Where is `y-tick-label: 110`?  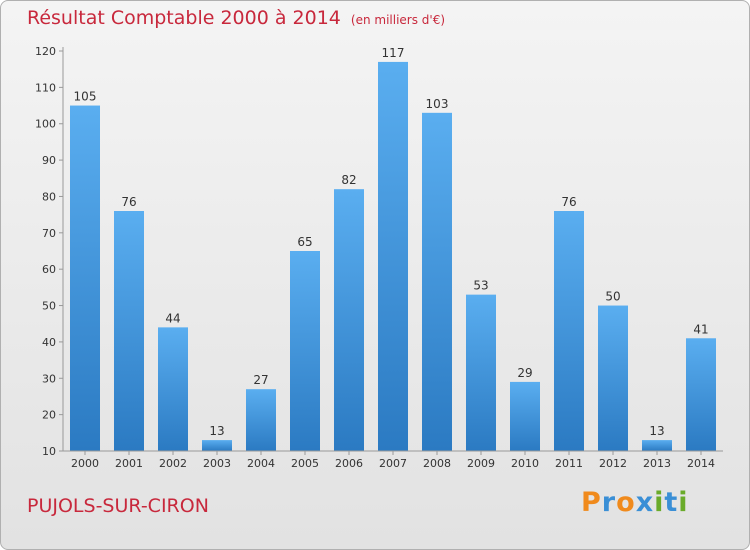
y-tick-label: 110 is located at coordinates (45, 87).